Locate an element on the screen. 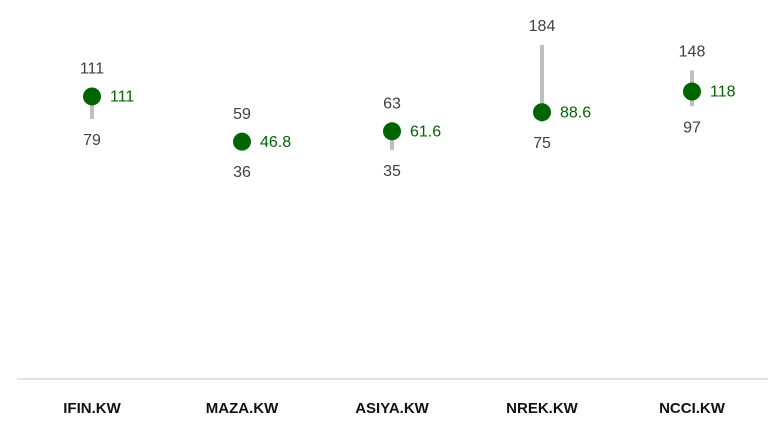 The image size is (773, 421). x-tick-label: IFIN.KW is located at coordinates (92, 408).